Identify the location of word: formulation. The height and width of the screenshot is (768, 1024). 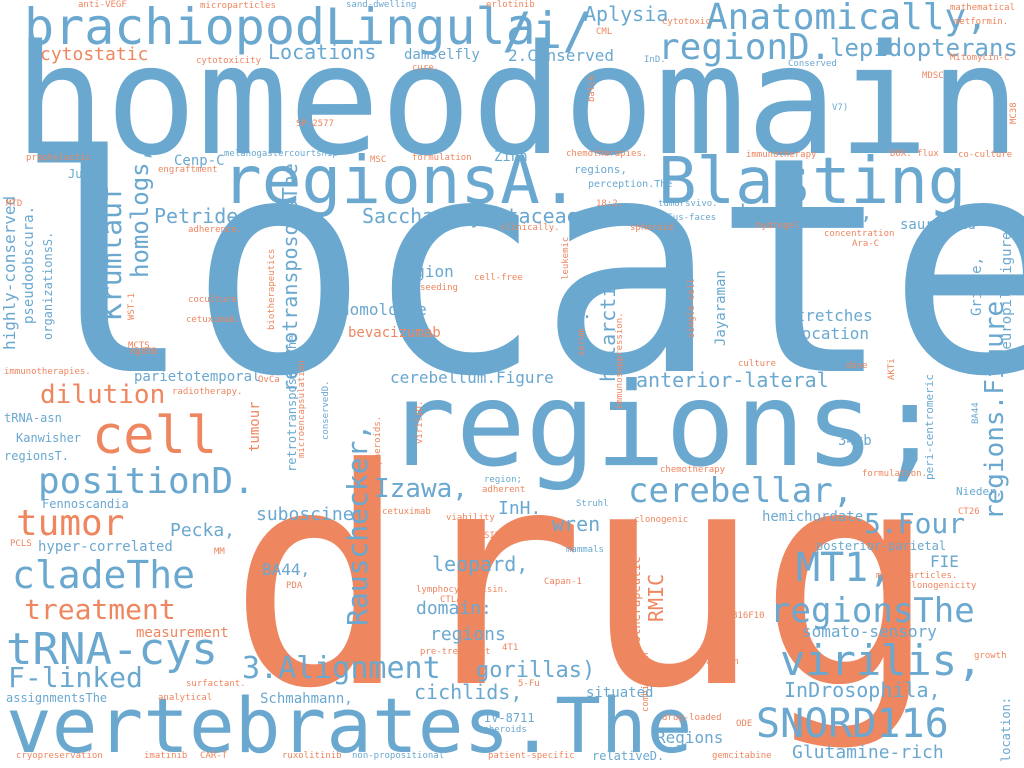
(442, 158).